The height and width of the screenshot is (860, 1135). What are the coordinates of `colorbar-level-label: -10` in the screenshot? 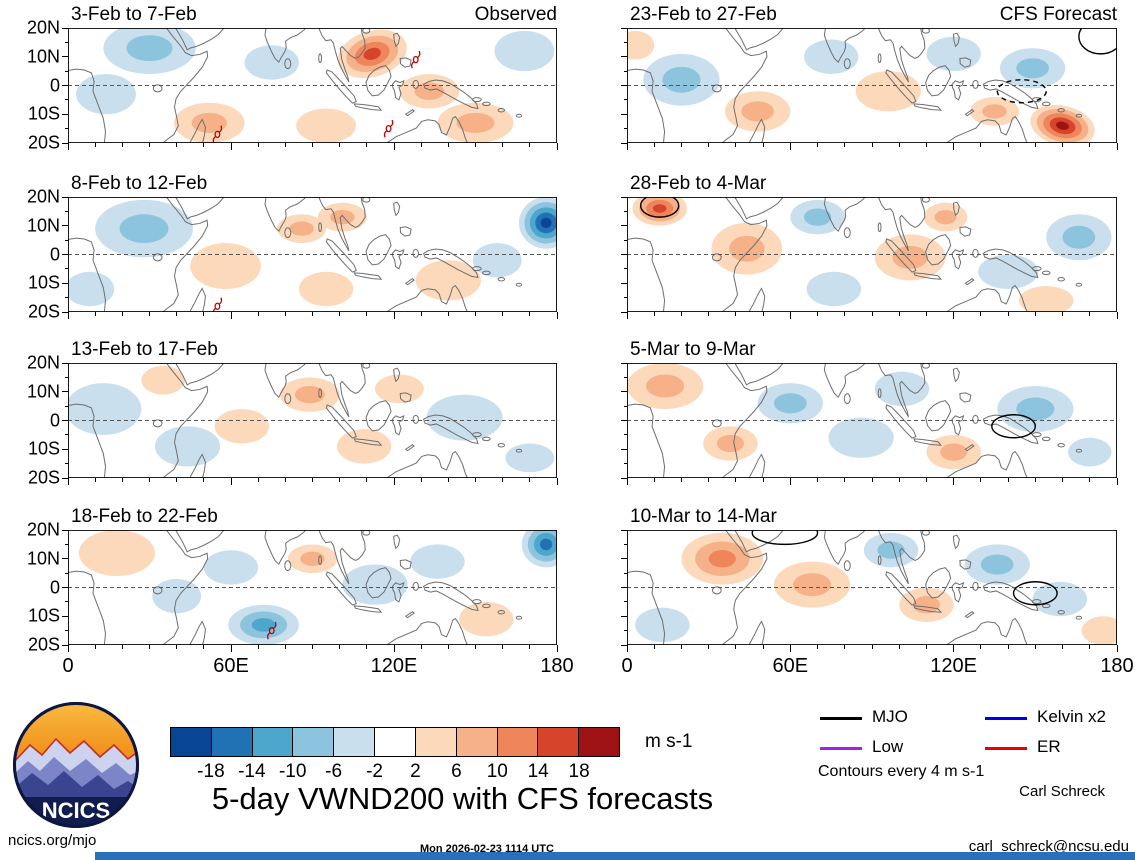 It's located at (292, 771).